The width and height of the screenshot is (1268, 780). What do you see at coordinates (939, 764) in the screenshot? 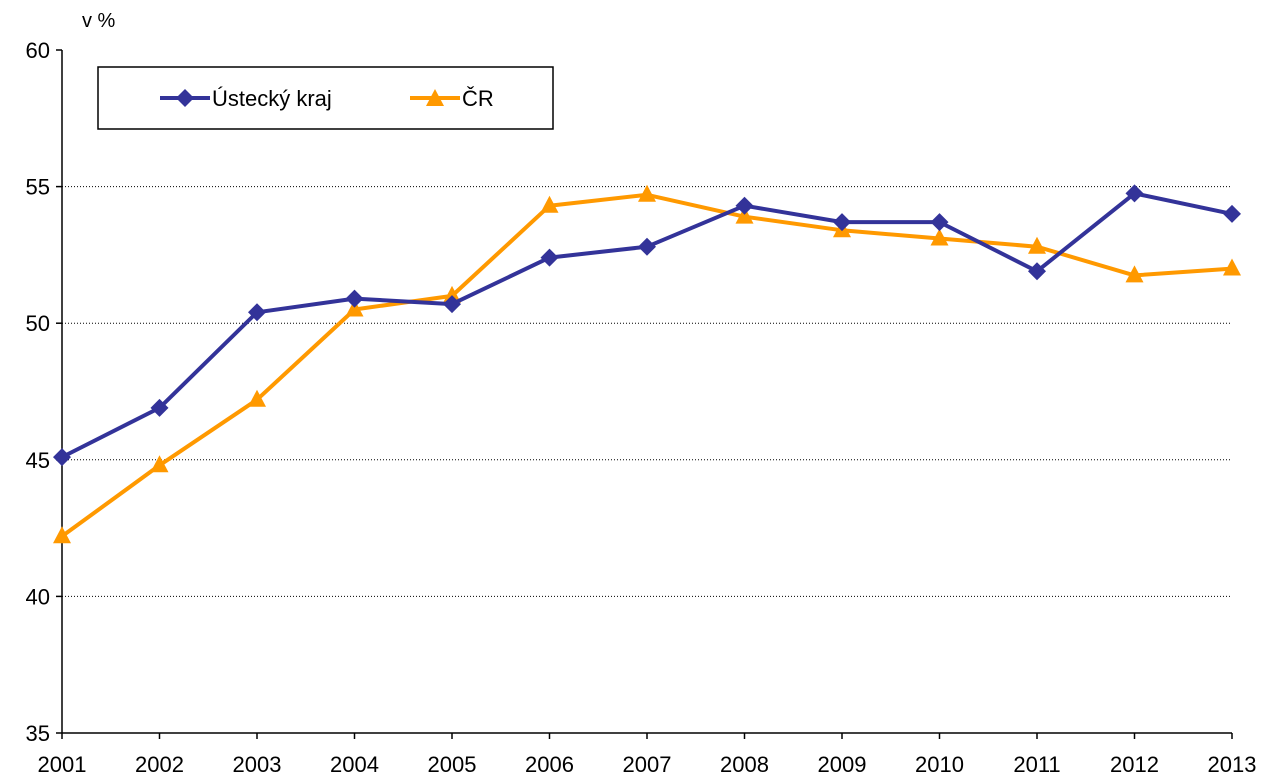
I see `x-tick-label: 2010` at bounding box center [939, 764].